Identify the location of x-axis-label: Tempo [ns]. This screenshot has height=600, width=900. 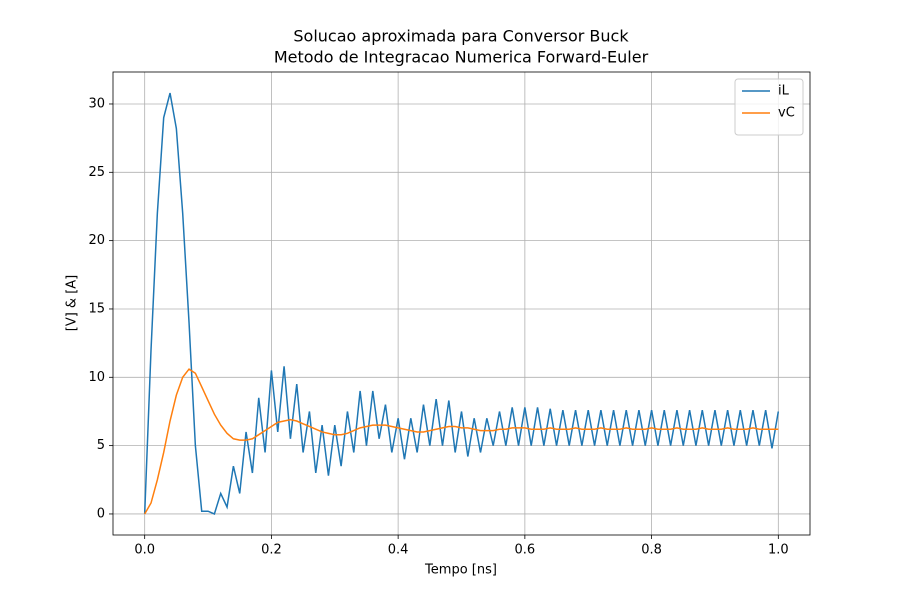
(460, 570).